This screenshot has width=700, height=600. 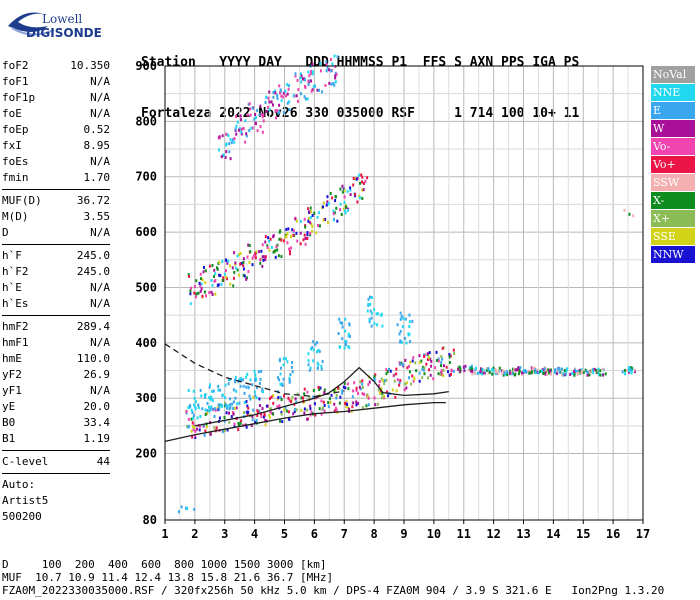 I want to click on legend-item: W, so click(x=673, y=128).